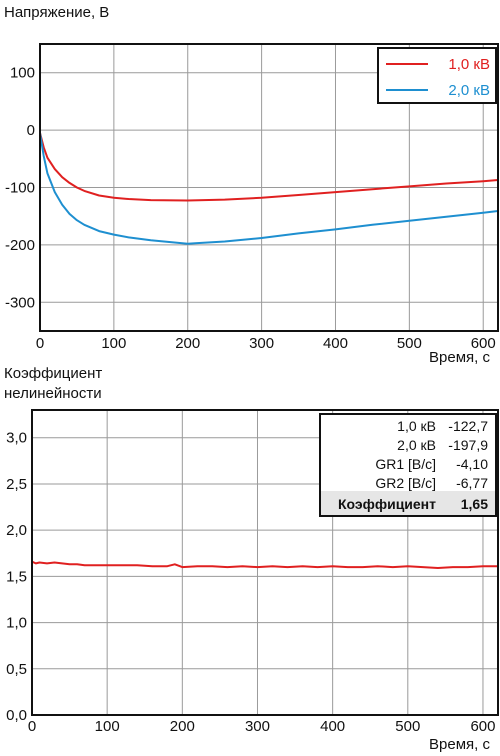 The width and height of the screenshot is (500, 756). Describe the element at coordinates (469, 64) in the screenshot. I see `legend-label-1kv: 1,0 кВ` at that location.